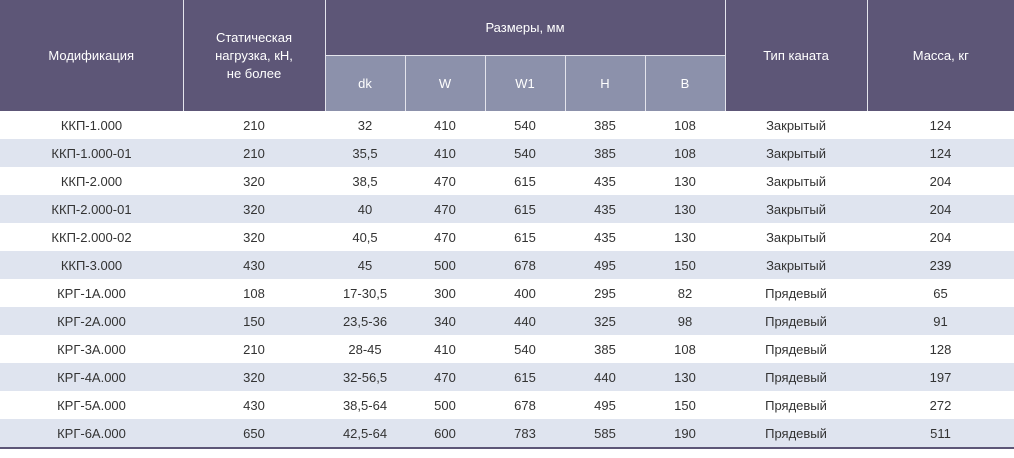 Image resolution: width=1014 pixels, height=458 pixels. What do you see at coordinates (91, 434) in the screenshot?
I see `cell-modification: КРГ-6А.000` at bounding box center [91, 434].